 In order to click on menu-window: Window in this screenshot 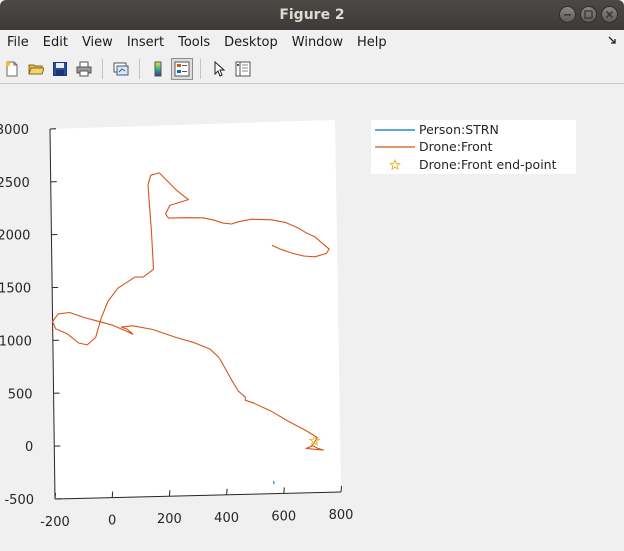, I will do `click(317, 42)`.